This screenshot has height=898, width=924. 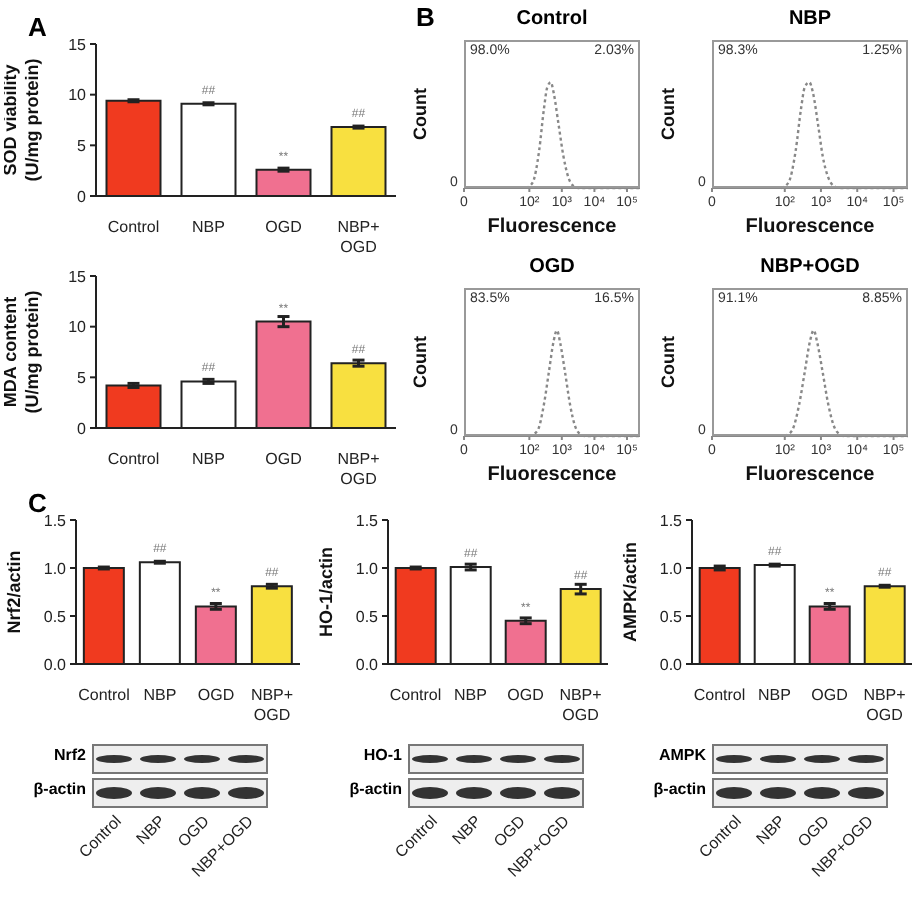 I want to click on chart-title: Control, so click(x=552, y=19).